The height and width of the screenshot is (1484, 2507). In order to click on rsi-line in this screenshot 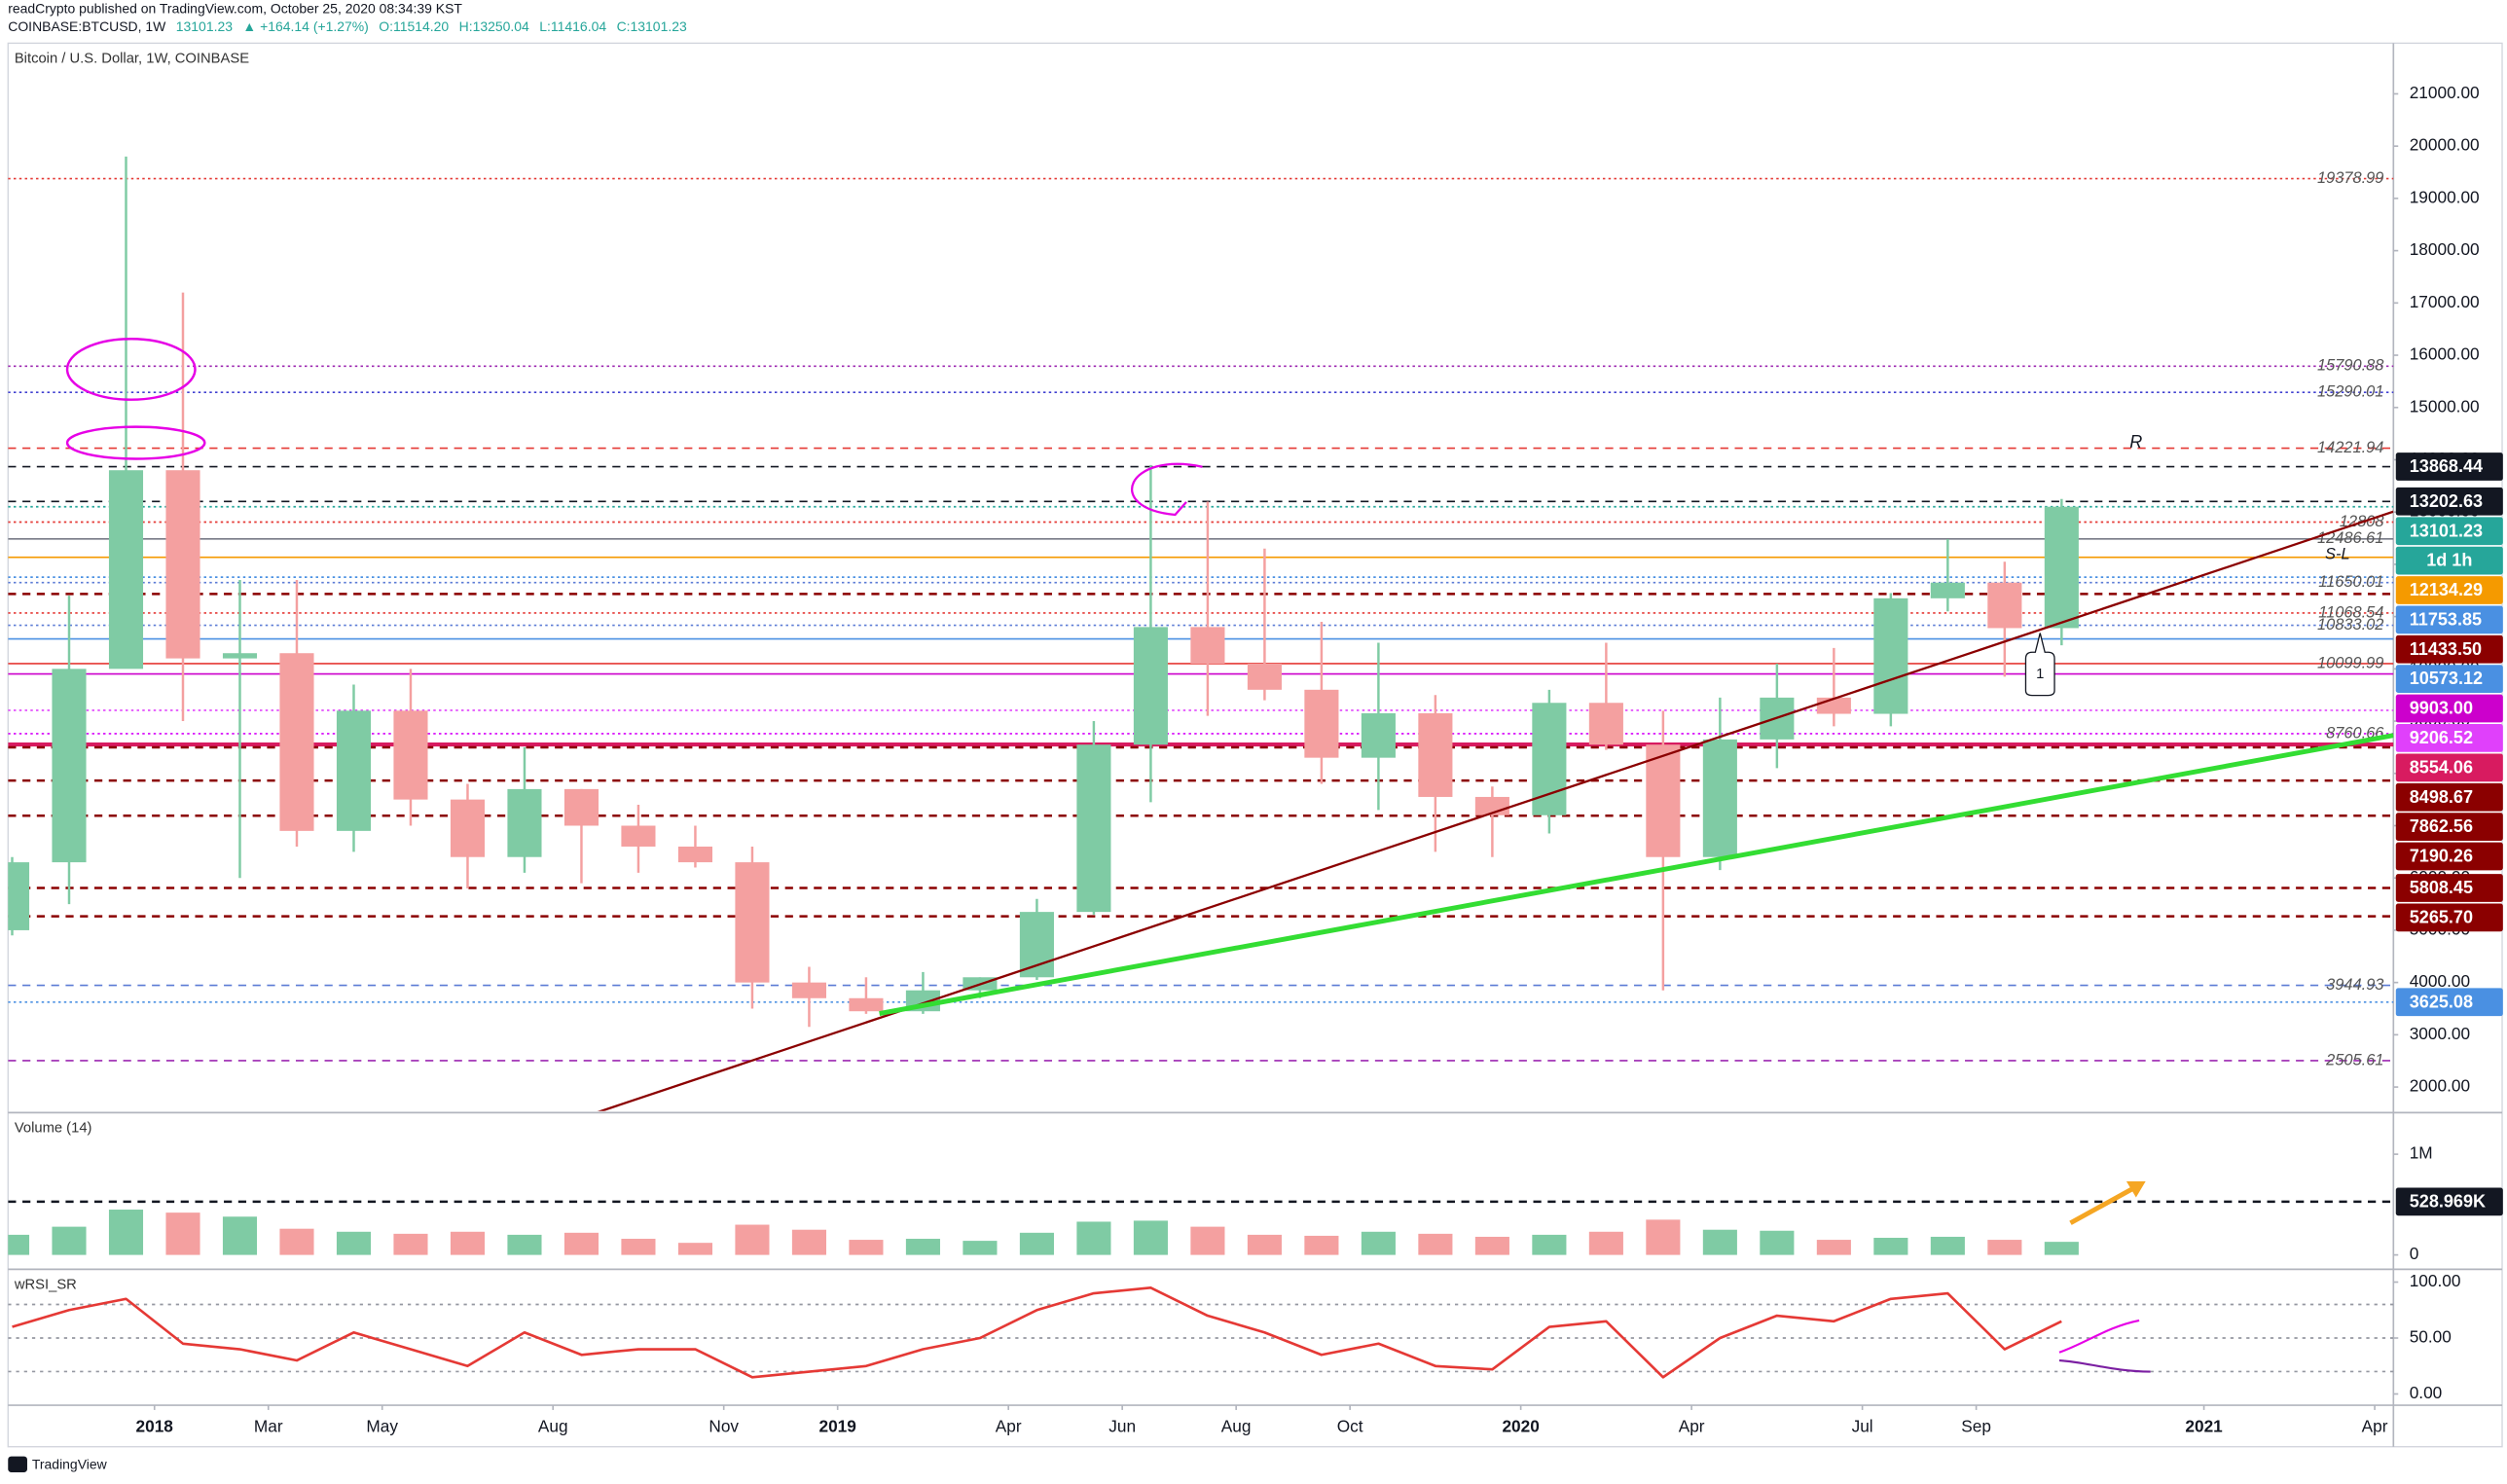, I will do `click(1037, 1332)`.